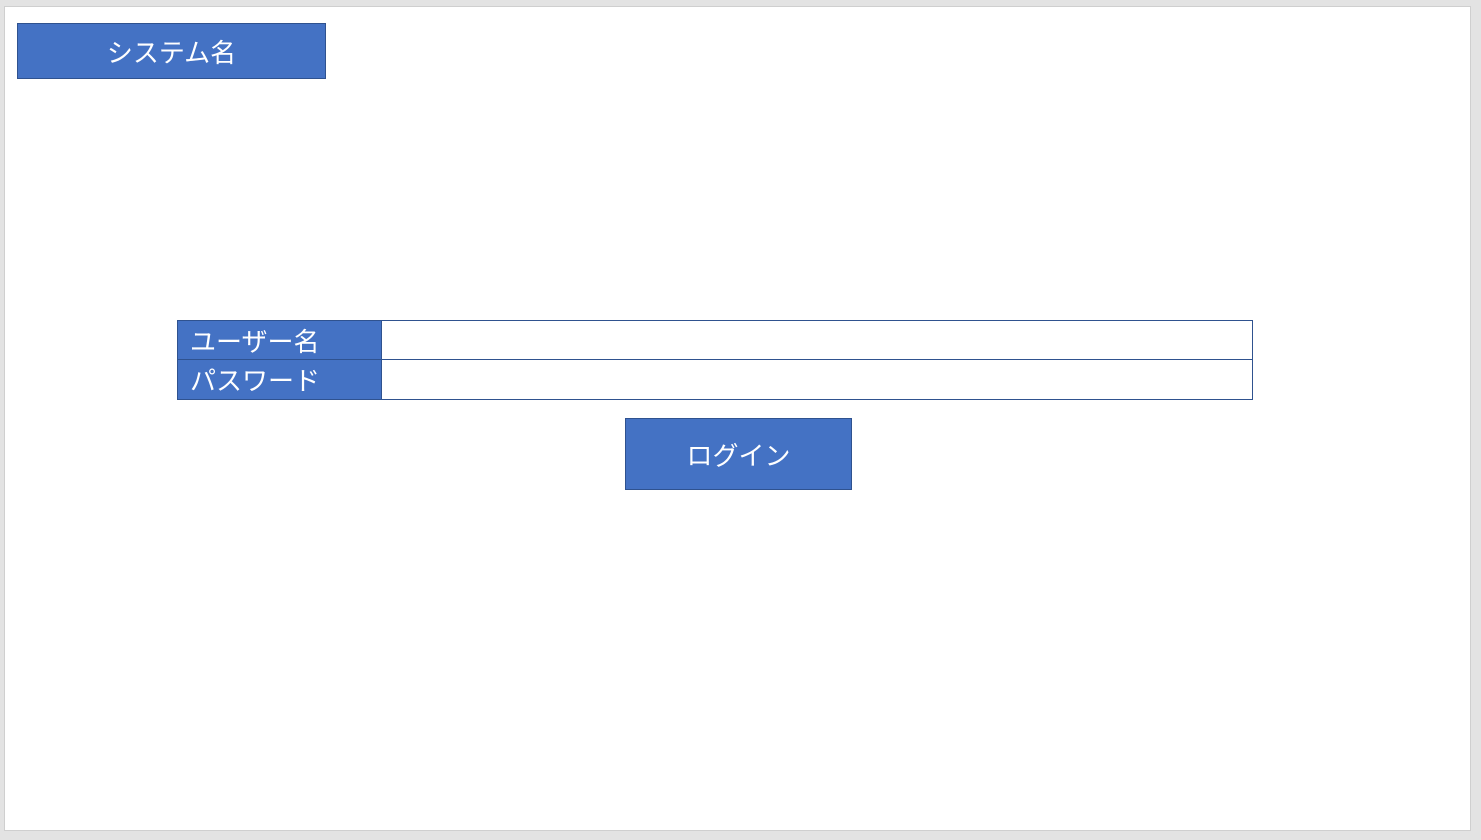  I want to click on password-cell, so click(817, 379).